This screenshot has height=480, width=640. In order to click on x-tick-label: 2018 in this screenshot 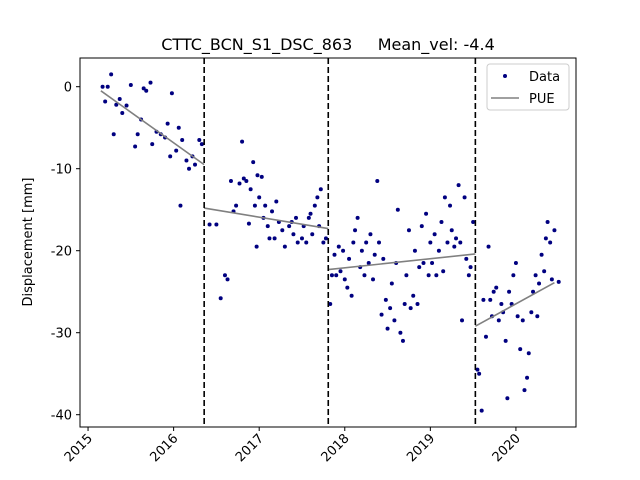, I will do `click(336, 448)`.